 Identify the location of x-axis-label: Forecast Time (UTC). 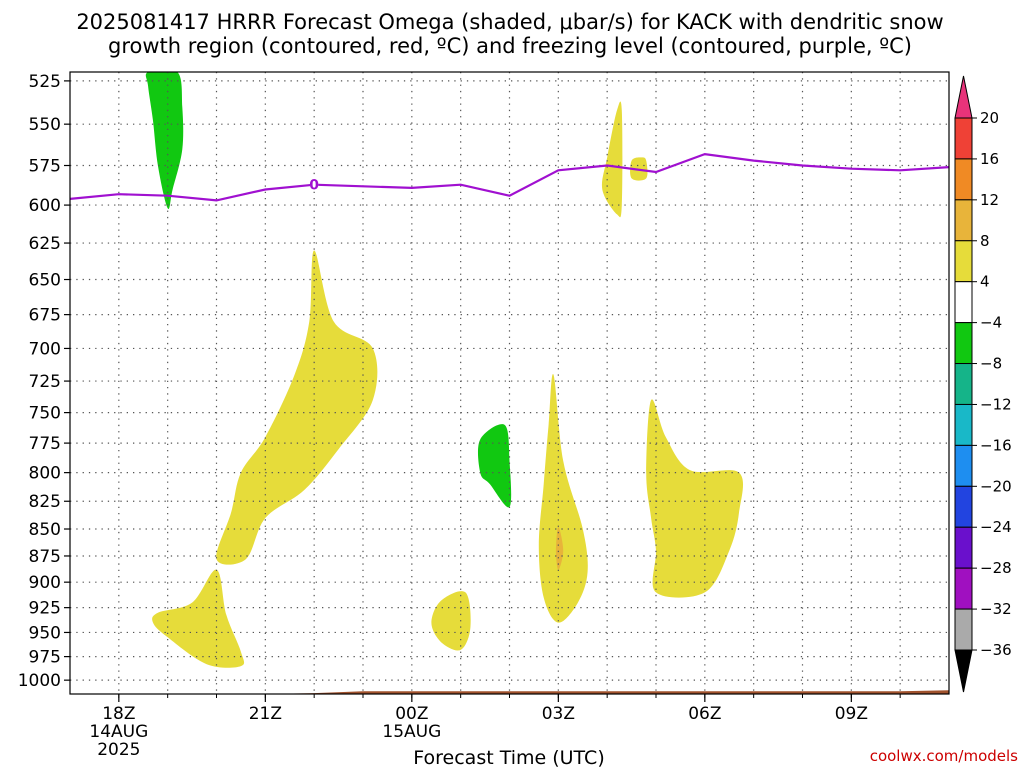
(508, 757).